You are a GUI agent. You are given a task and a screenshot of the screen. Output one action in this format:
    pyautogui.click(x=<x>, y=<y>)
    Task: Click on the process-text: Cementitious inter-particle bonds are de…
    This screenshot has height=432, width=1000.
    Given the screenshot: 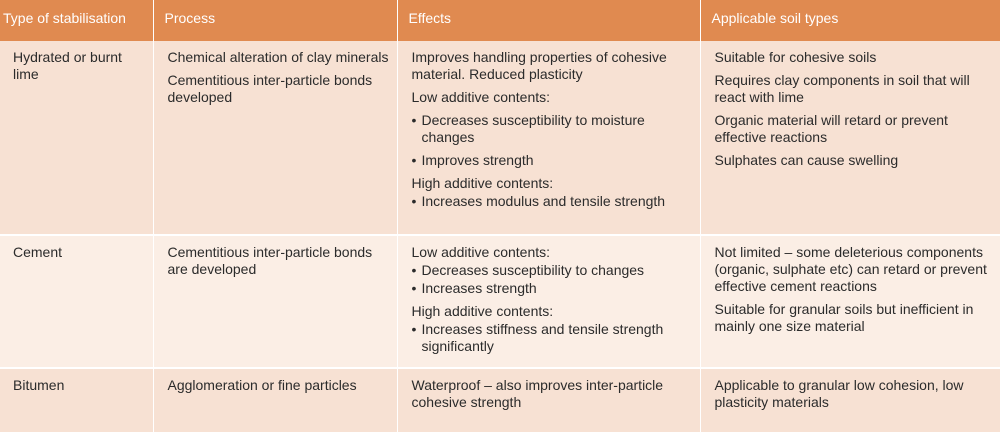 What is the action you would take?
    pyautogui.click(x=270, y=260)
    